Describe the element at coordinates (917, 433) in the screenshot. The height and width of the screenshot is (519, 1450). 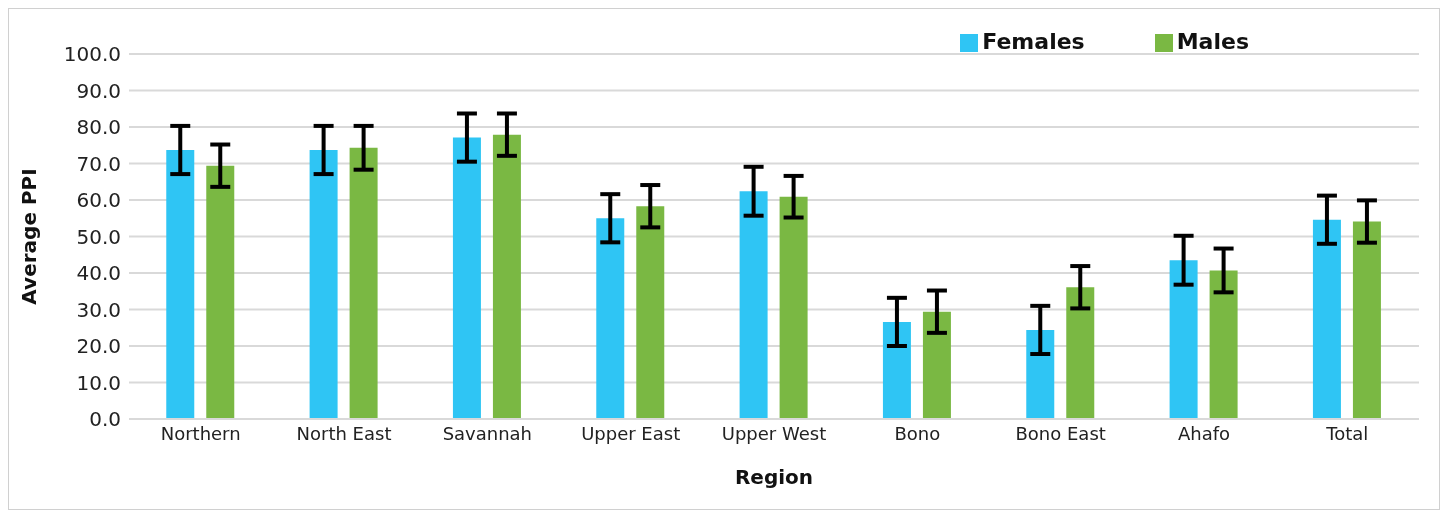
I see `x-tick-label: Bono` at that location.